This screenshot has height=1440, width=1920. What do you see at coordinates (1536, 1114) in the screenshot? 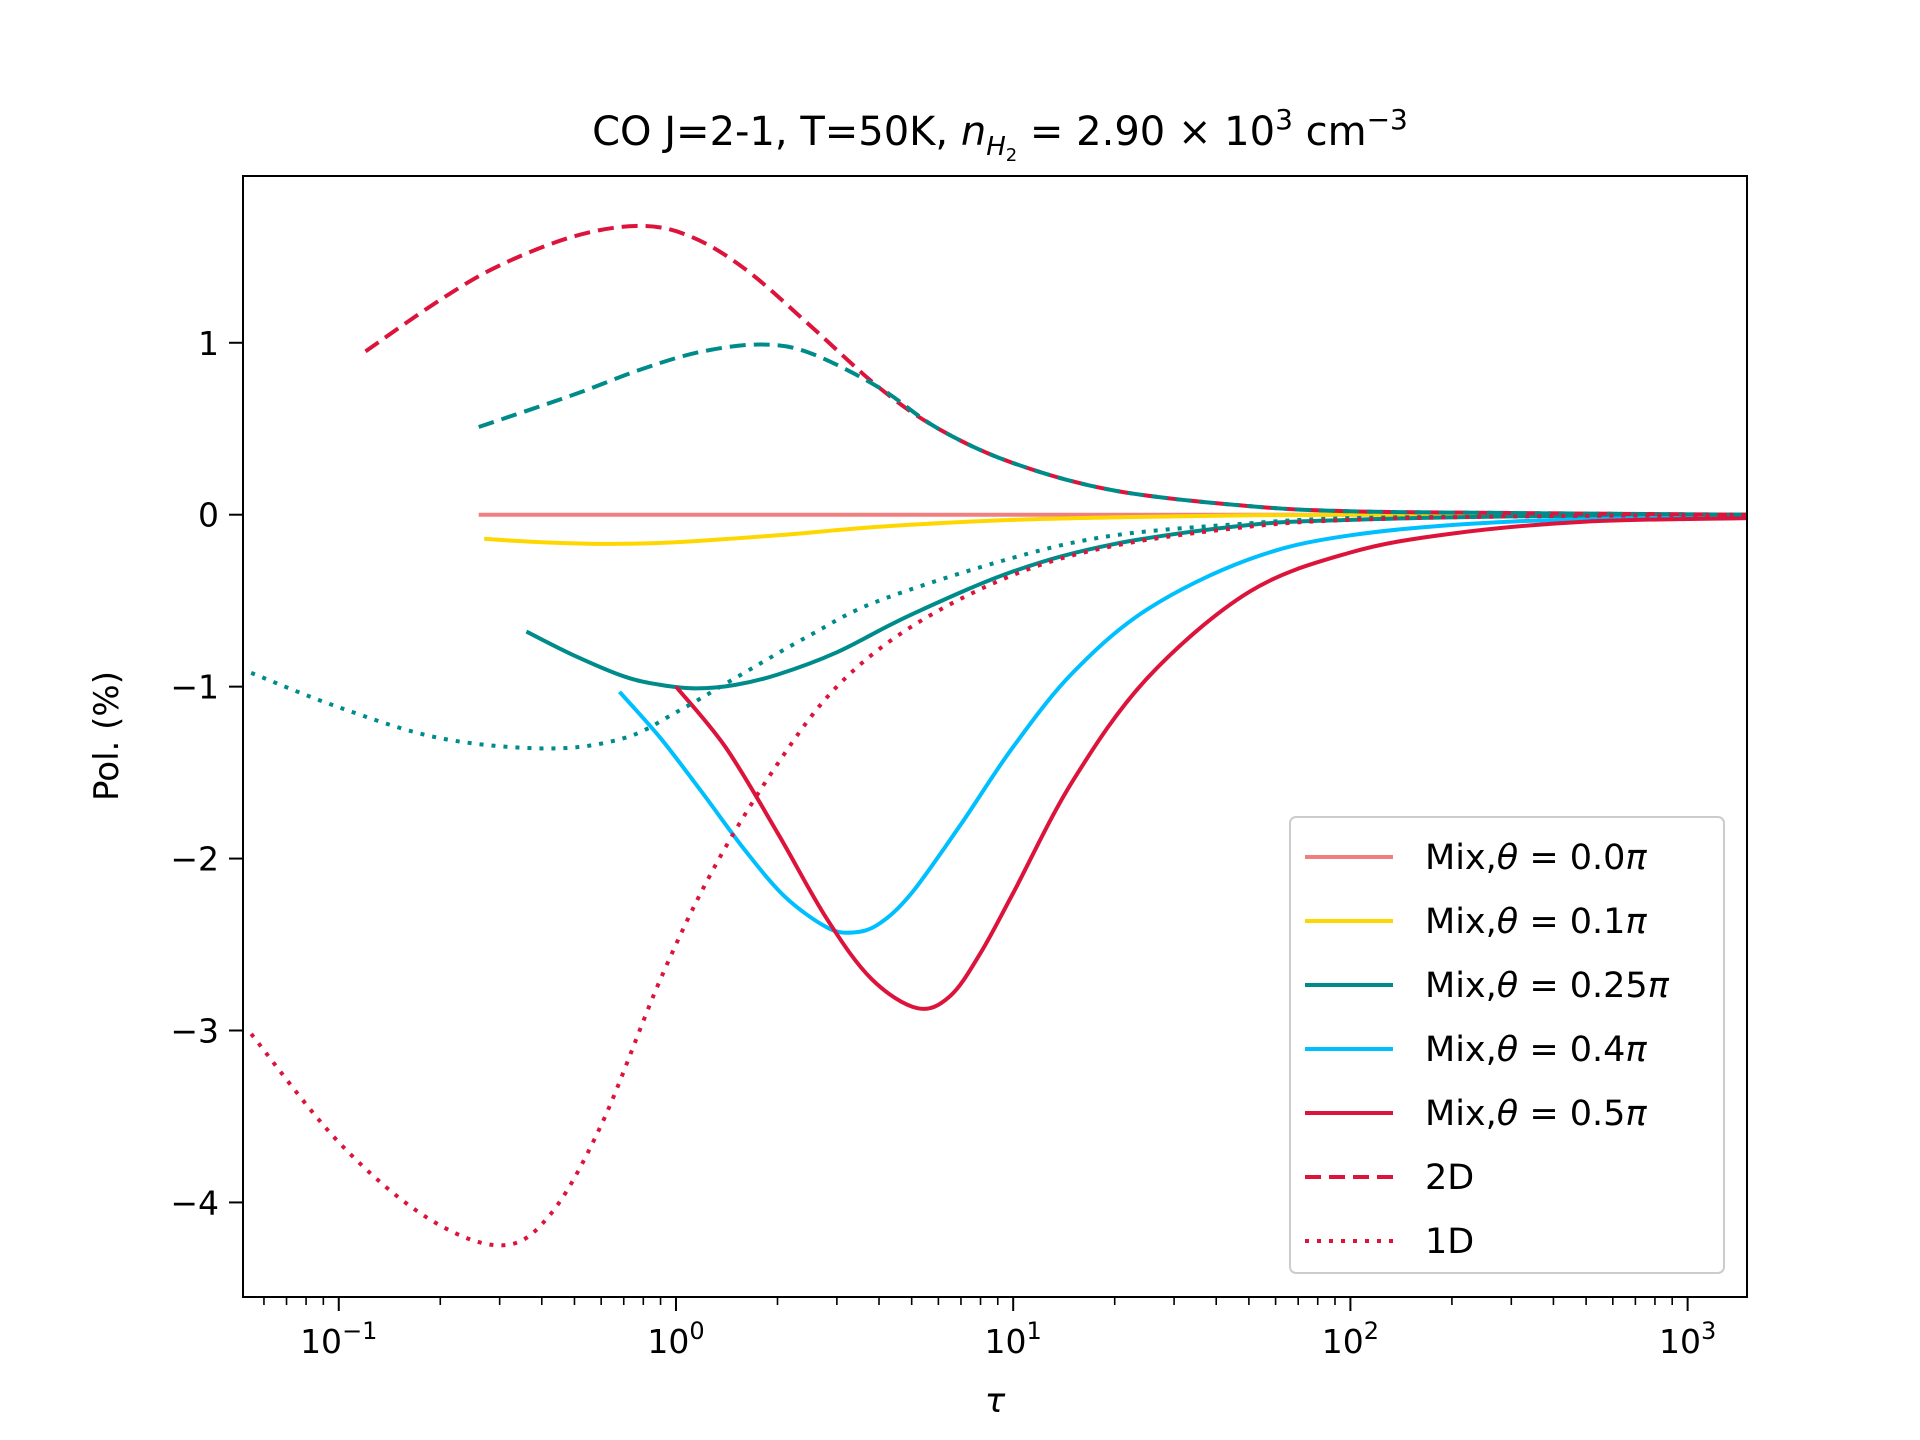
I see `legend-label-4: Mix,θ = 0.5π` at bounding box center [1536, 1114].